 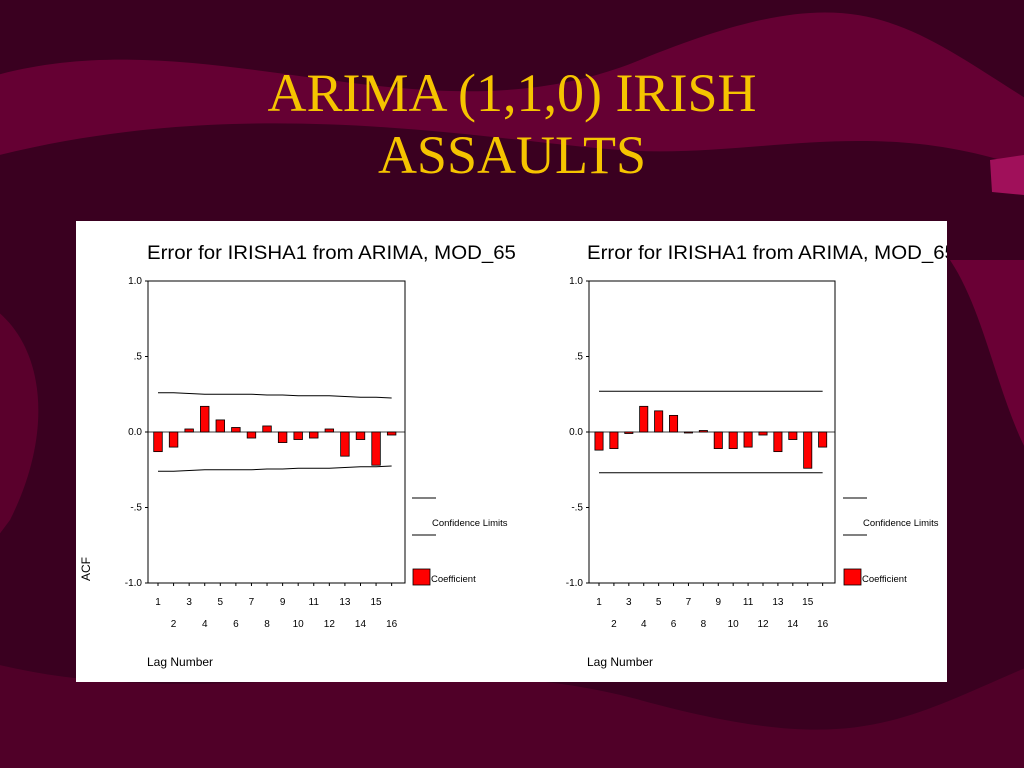 What do you see at coordinates (275, 395) in the screenshot?
I see `confidence-limit-upper` at bounding box center [275, 395].